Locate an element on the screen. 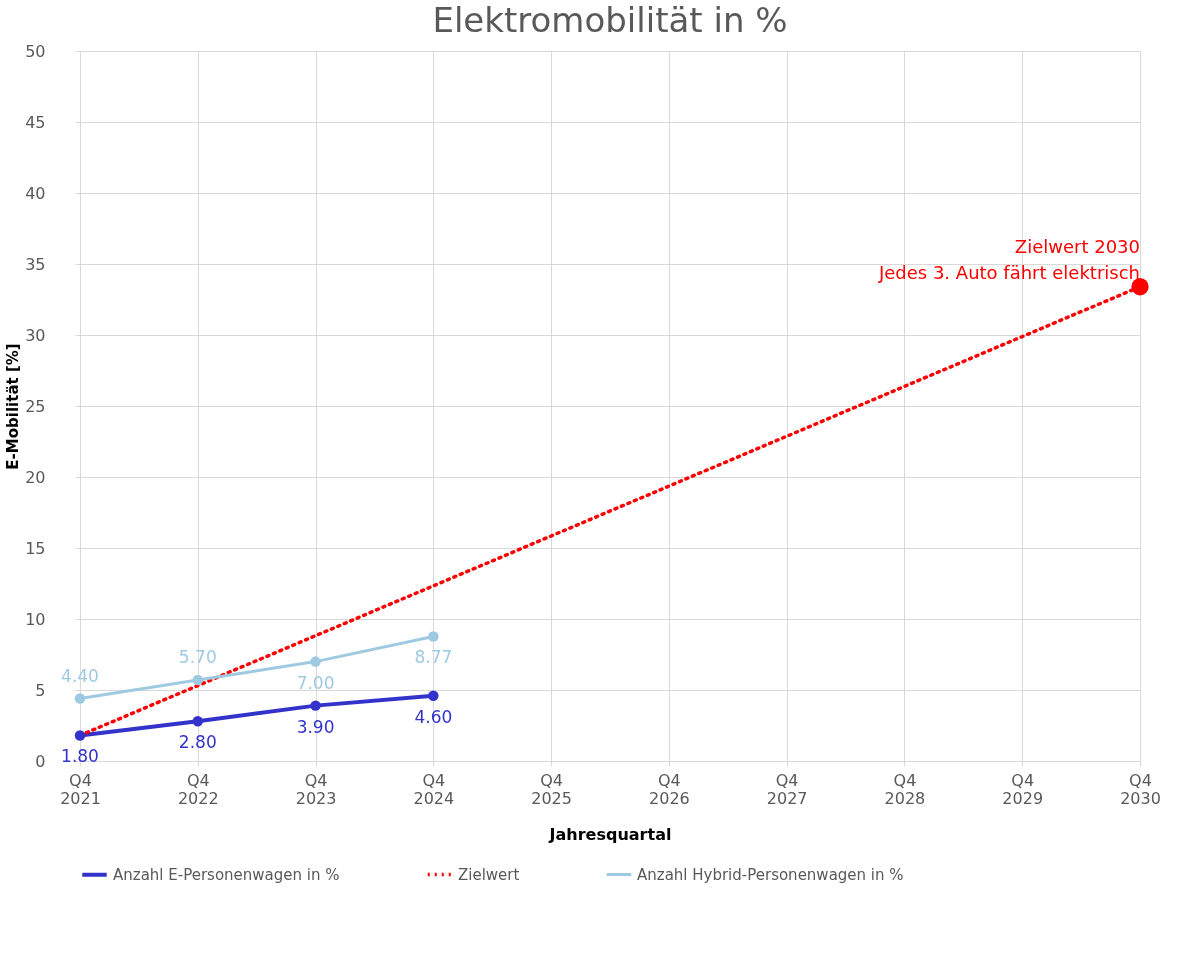 This screenshot has height=960, width=1189. y-tick-label: 50 is located at coordinates (35, 51).